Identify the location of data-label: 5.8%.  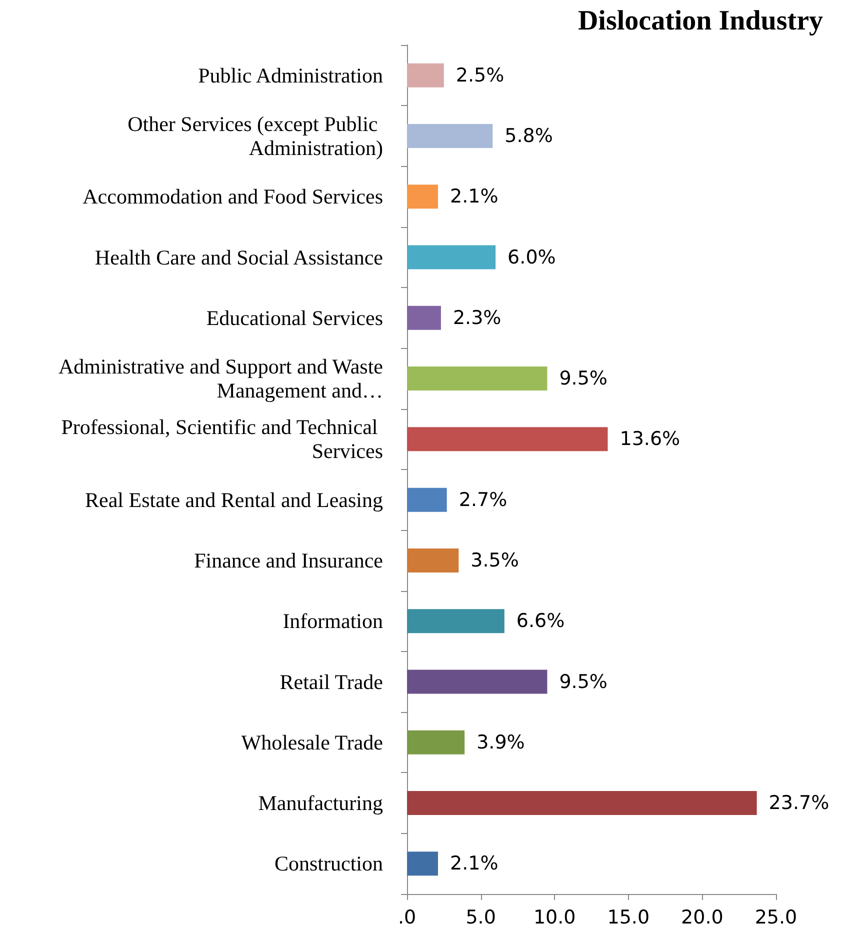
(528, 135).